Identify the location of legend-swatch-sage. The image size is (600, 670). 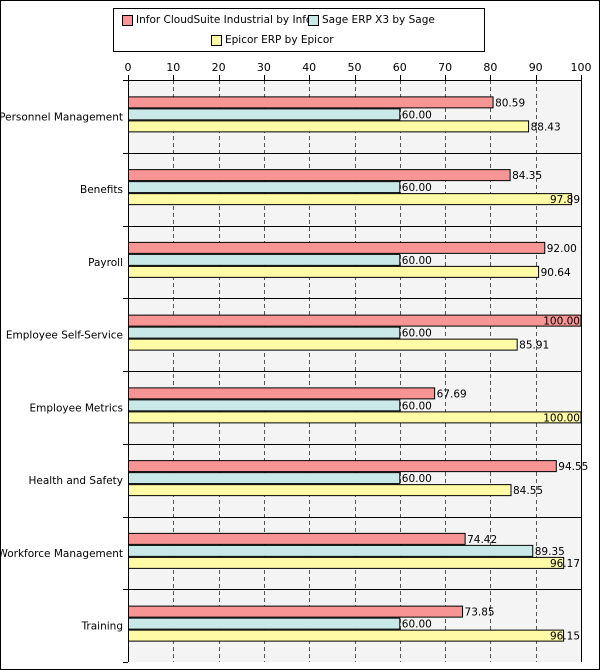
(313, 20).